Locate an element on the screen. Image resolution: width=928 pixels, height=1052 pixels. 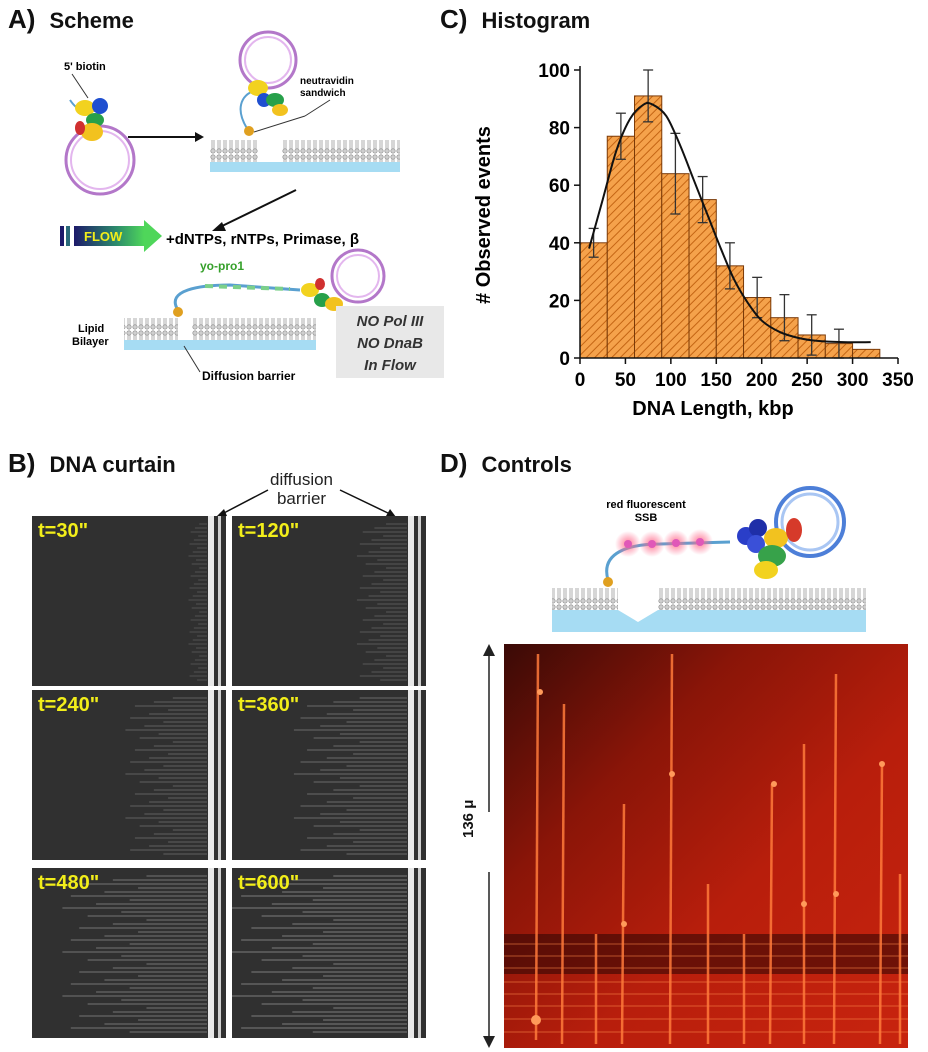
panel-d-letter: D) is located at coordinates (454, 463).